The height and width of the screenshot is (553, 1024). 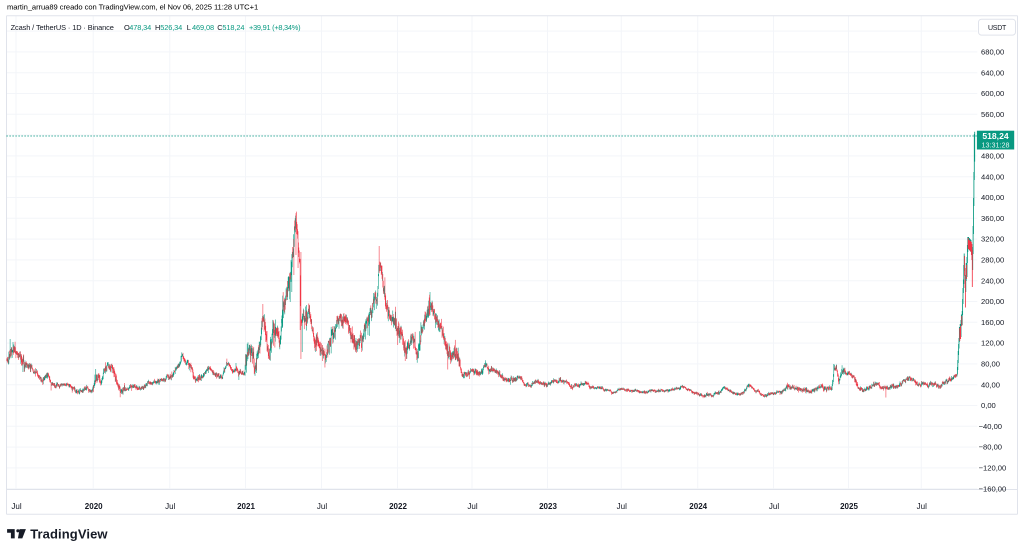 I want to click on svg-text: O, so click(x=127, y=27).